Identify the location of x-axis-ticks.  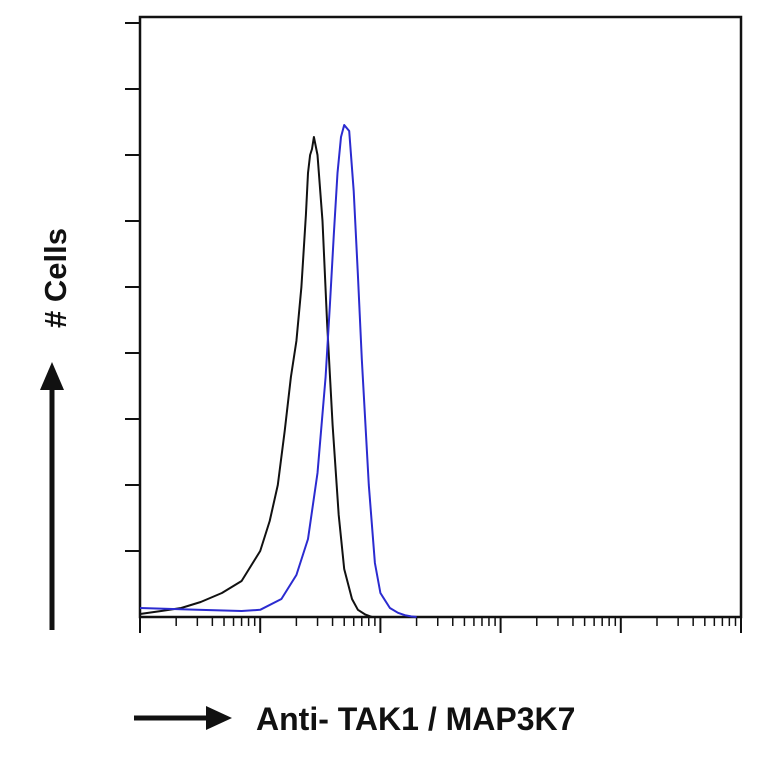
(440, 625).